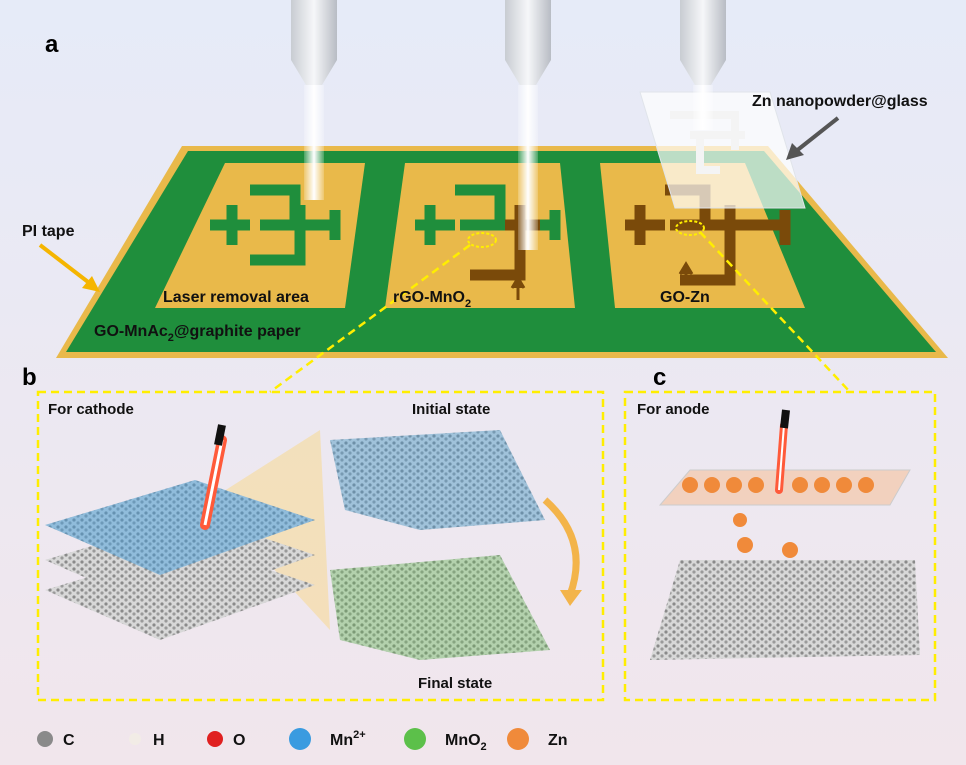 The image size is (966, 765). Describe the element at coordinates (180, 560) in the screenshot. I see `cathode-graphene-stack` at that location.